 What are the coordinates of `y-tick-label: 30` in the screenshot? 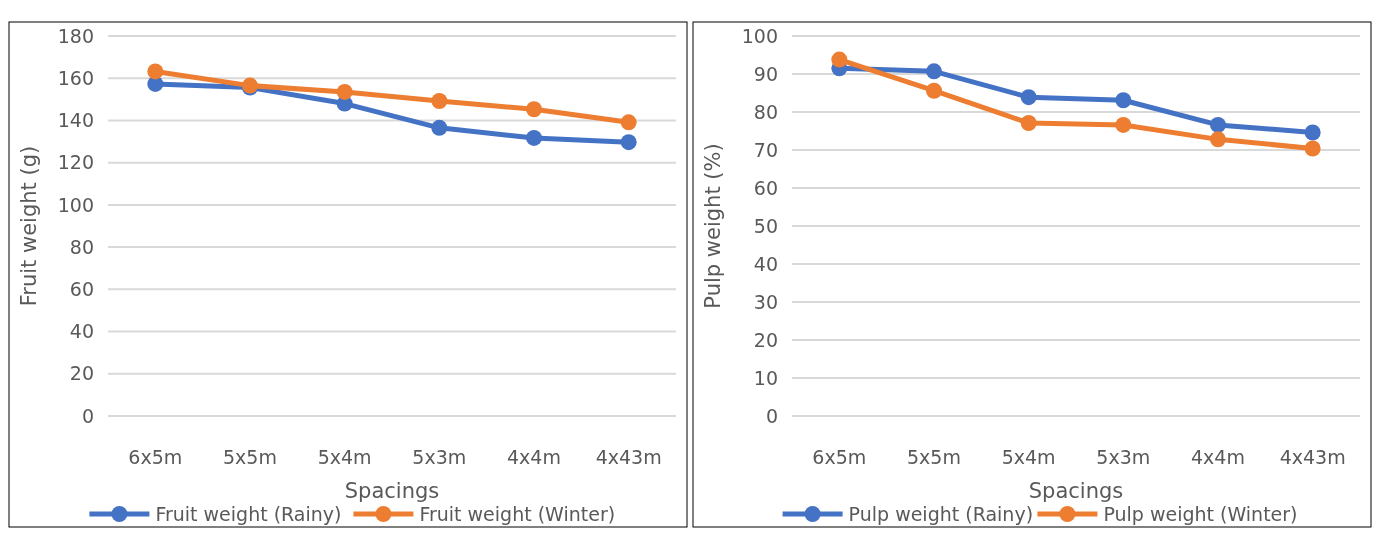 It's located at (765, 301).